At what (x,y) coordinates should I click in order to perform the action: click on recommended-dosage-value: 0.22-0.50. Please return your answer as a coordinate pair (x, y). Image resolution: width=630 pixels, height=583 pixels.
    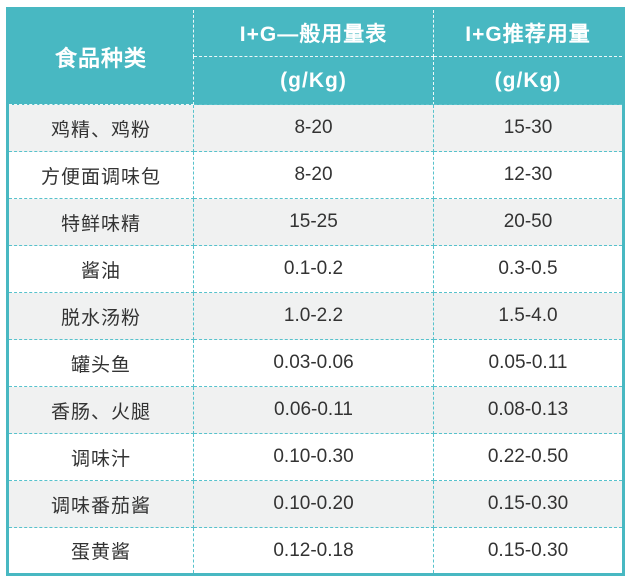
    Looking at the image, I should click on (528, 457).